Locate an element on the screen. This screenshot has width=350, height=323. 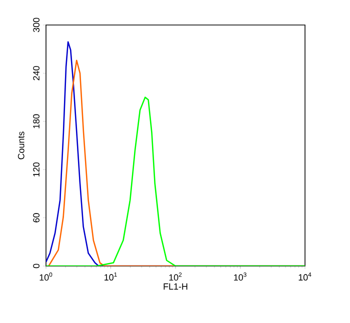
y-tick-label: 120 is located at coordinates (36, 169).